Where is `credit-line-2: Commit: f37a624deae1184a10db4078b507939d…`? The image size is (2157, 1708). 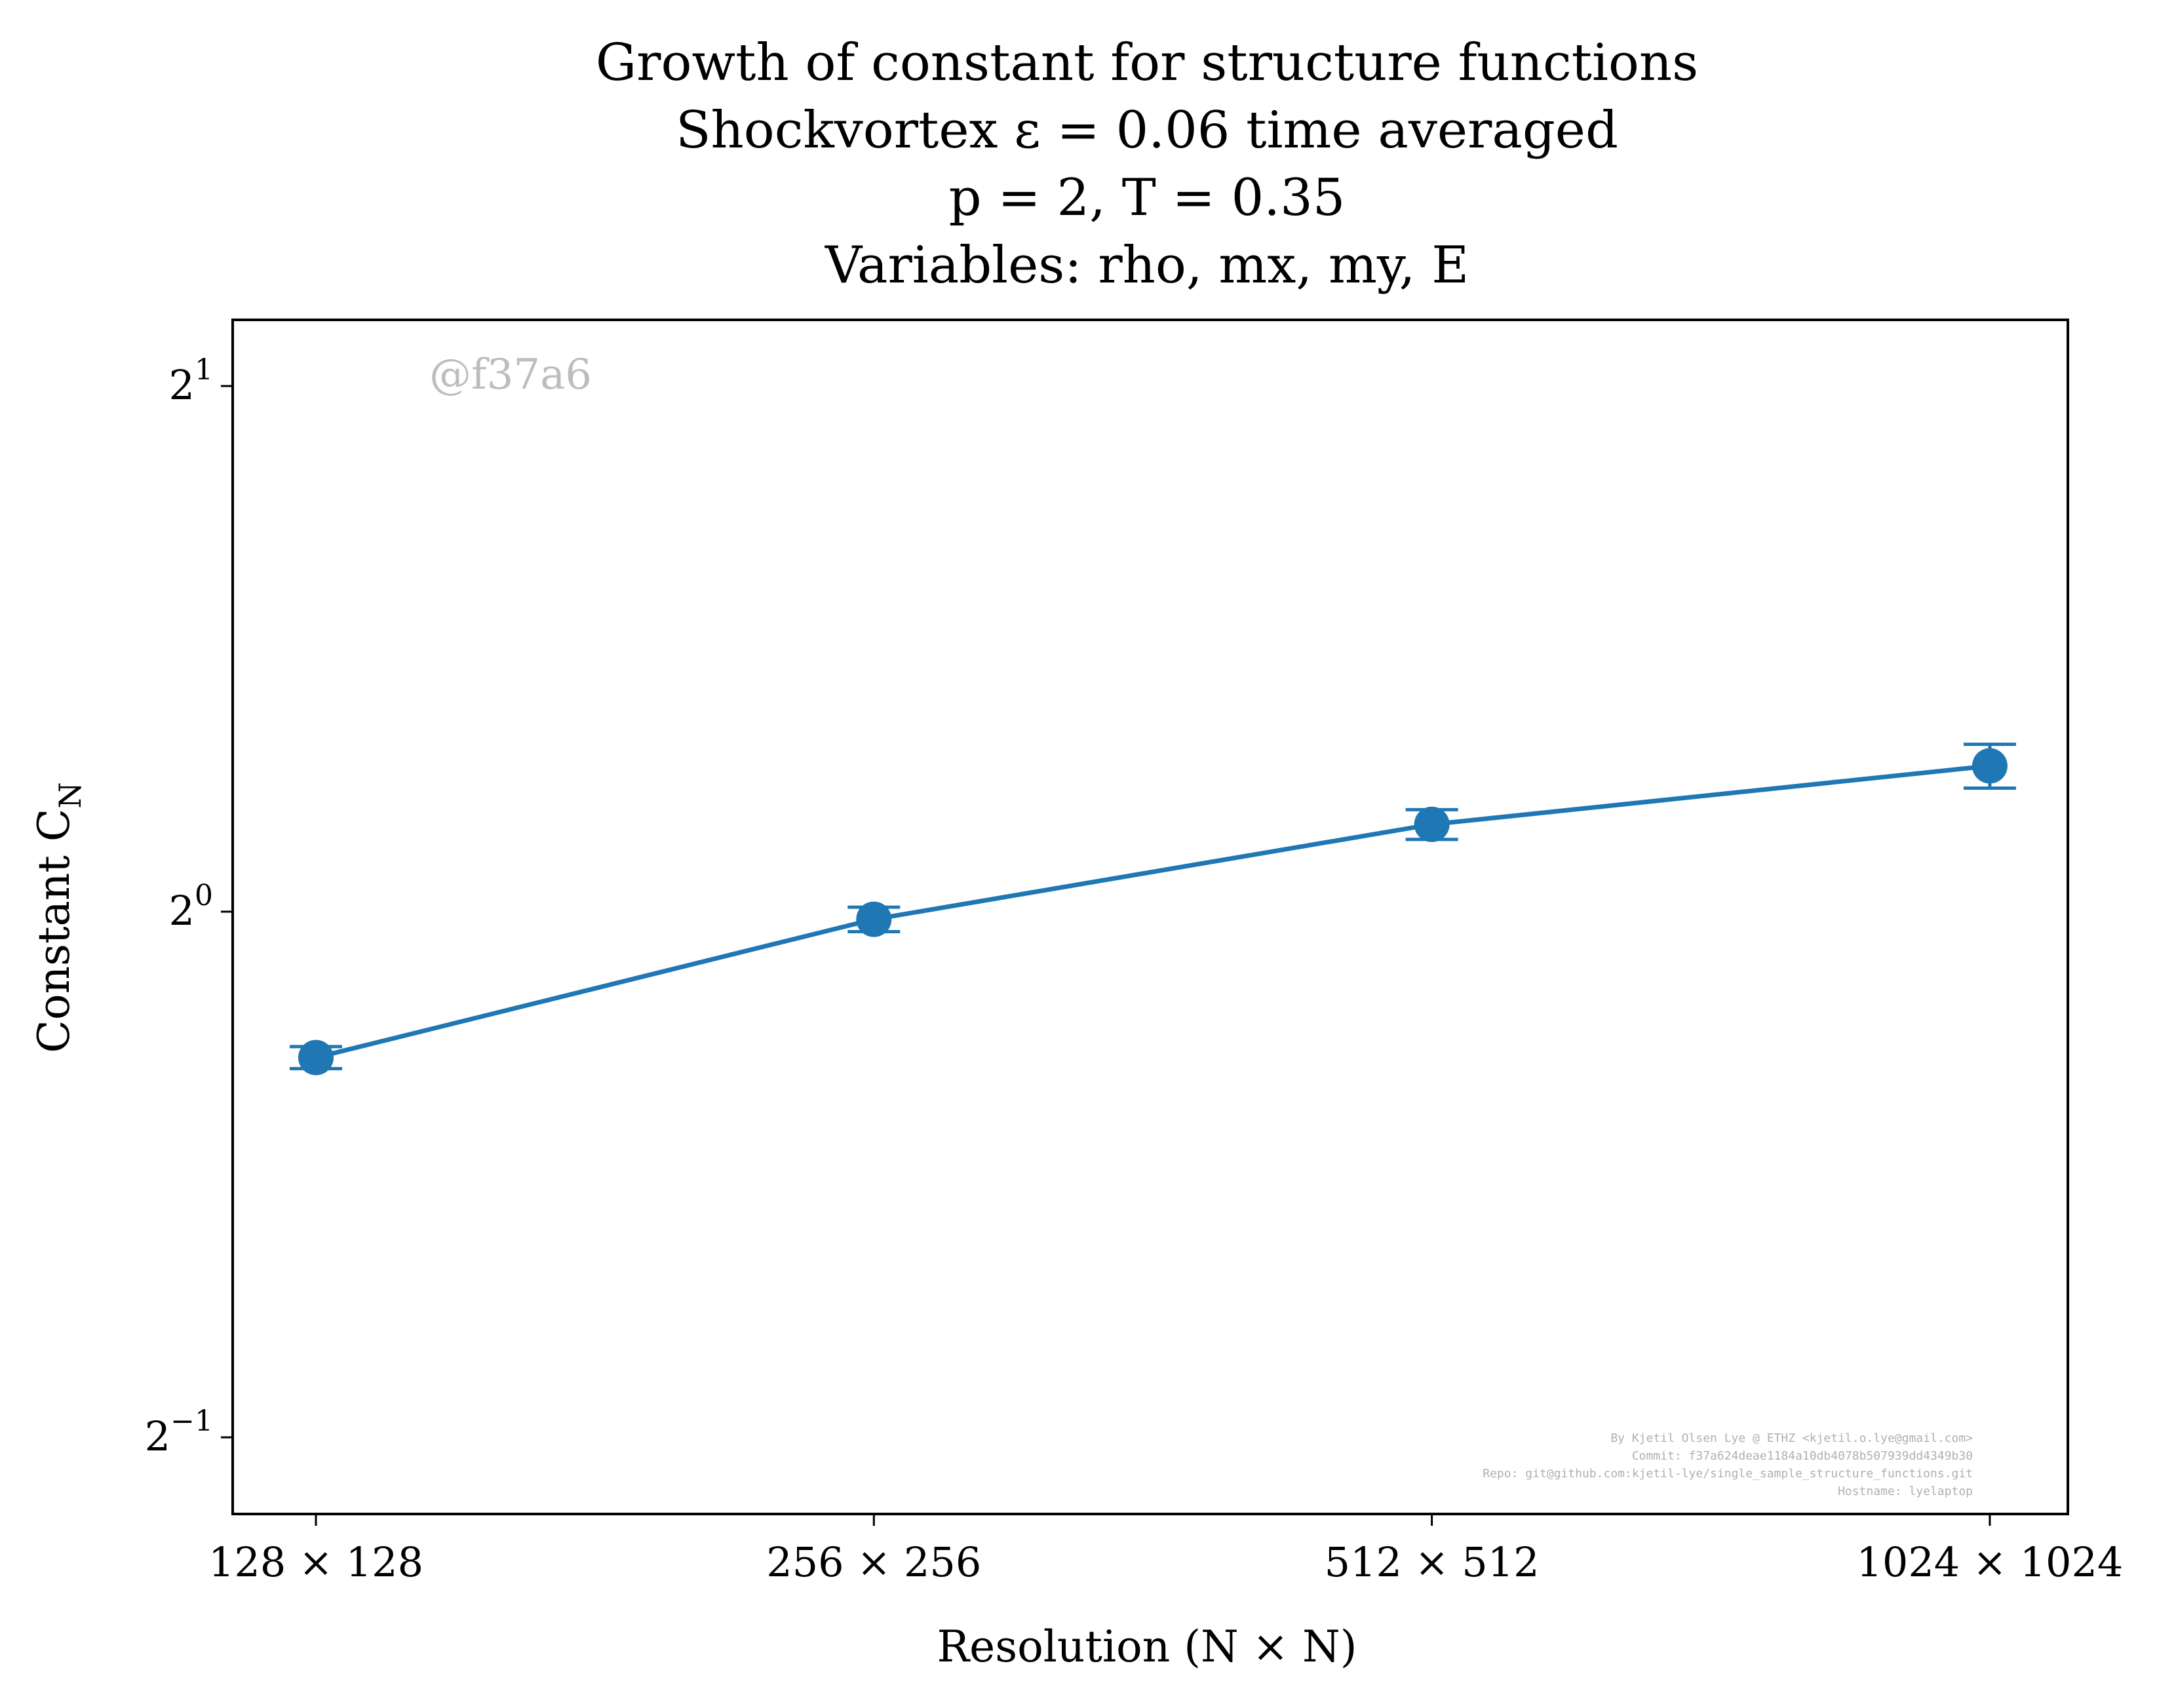
credit-line-2: Commit: f37a624deae1184a10db4078b507939d… is located at coordinates (1802, 1456).